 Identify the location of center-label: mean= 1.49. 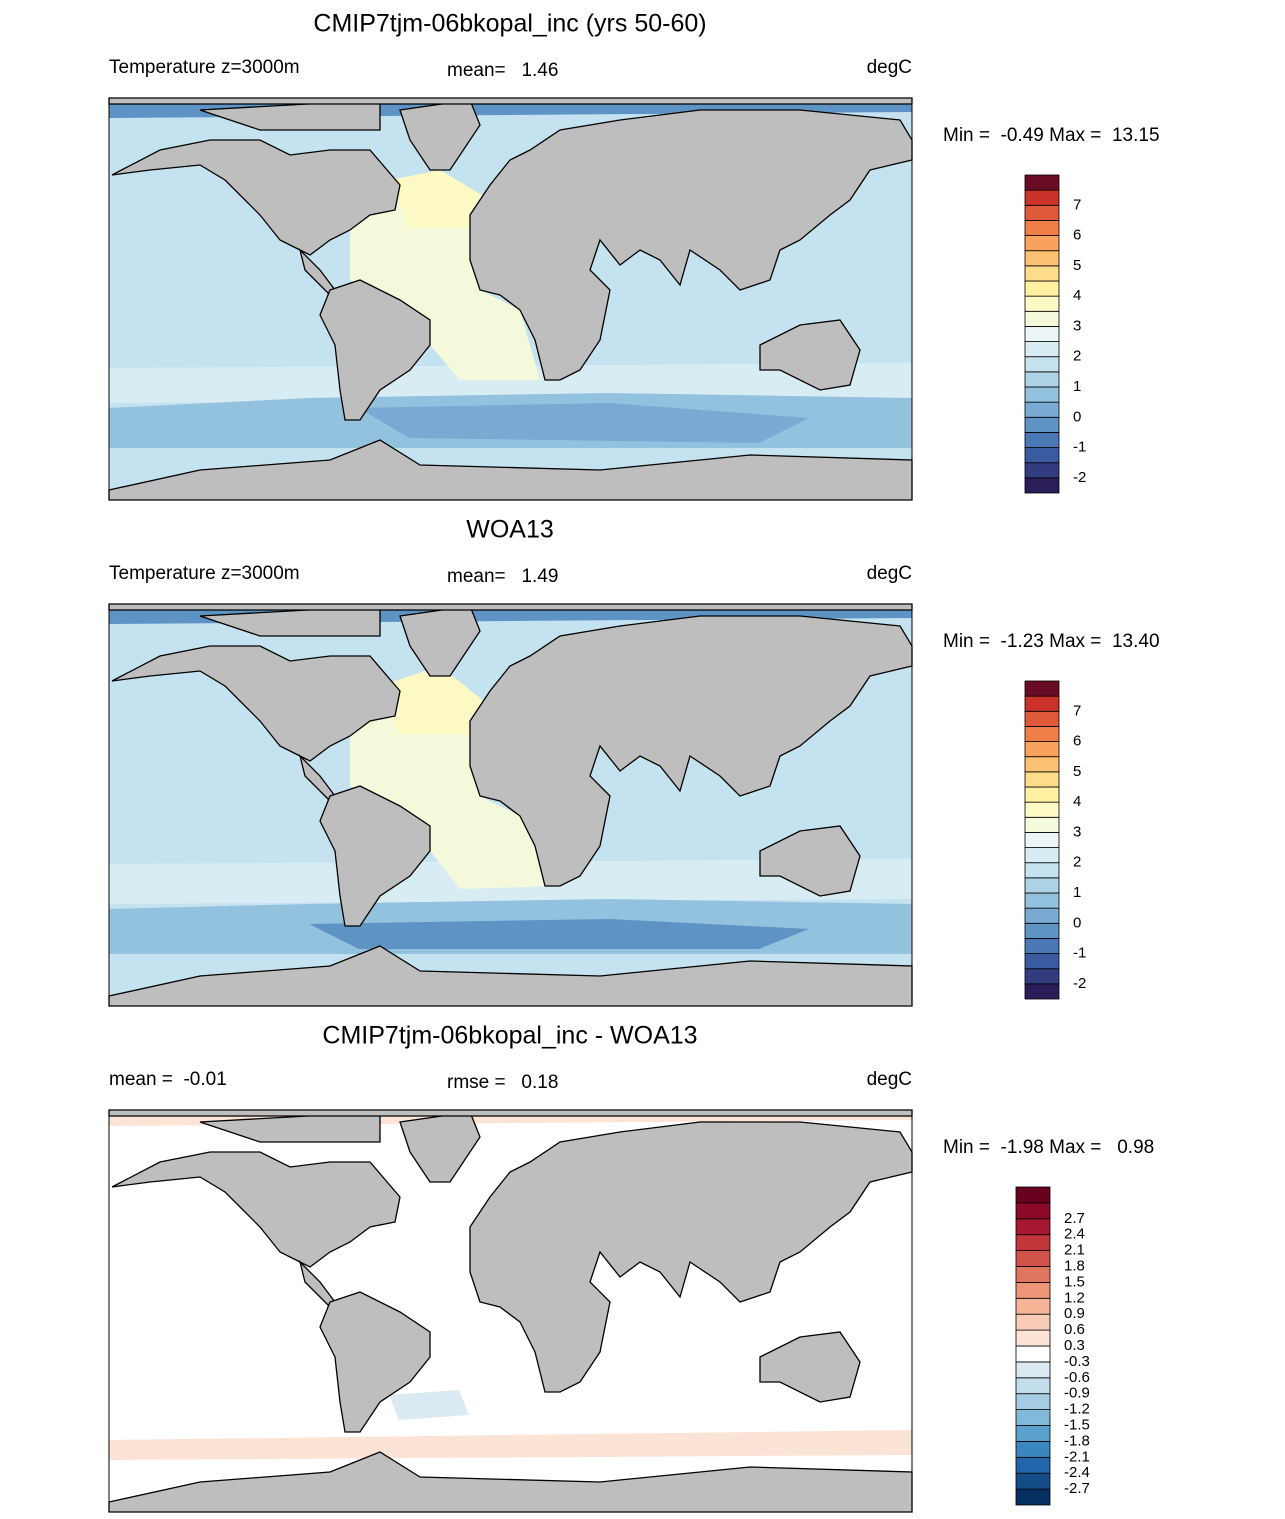
(502, 576).